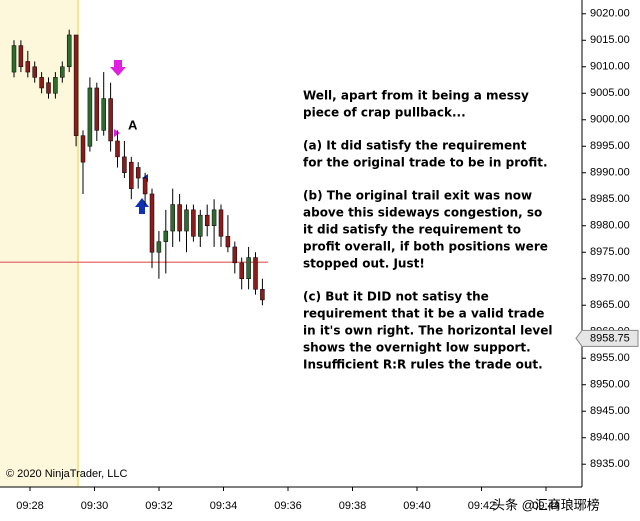  Describe the element at coordinates (610, 199) in the screenshot. I see `y-tick-label: 8985.00` at that location.